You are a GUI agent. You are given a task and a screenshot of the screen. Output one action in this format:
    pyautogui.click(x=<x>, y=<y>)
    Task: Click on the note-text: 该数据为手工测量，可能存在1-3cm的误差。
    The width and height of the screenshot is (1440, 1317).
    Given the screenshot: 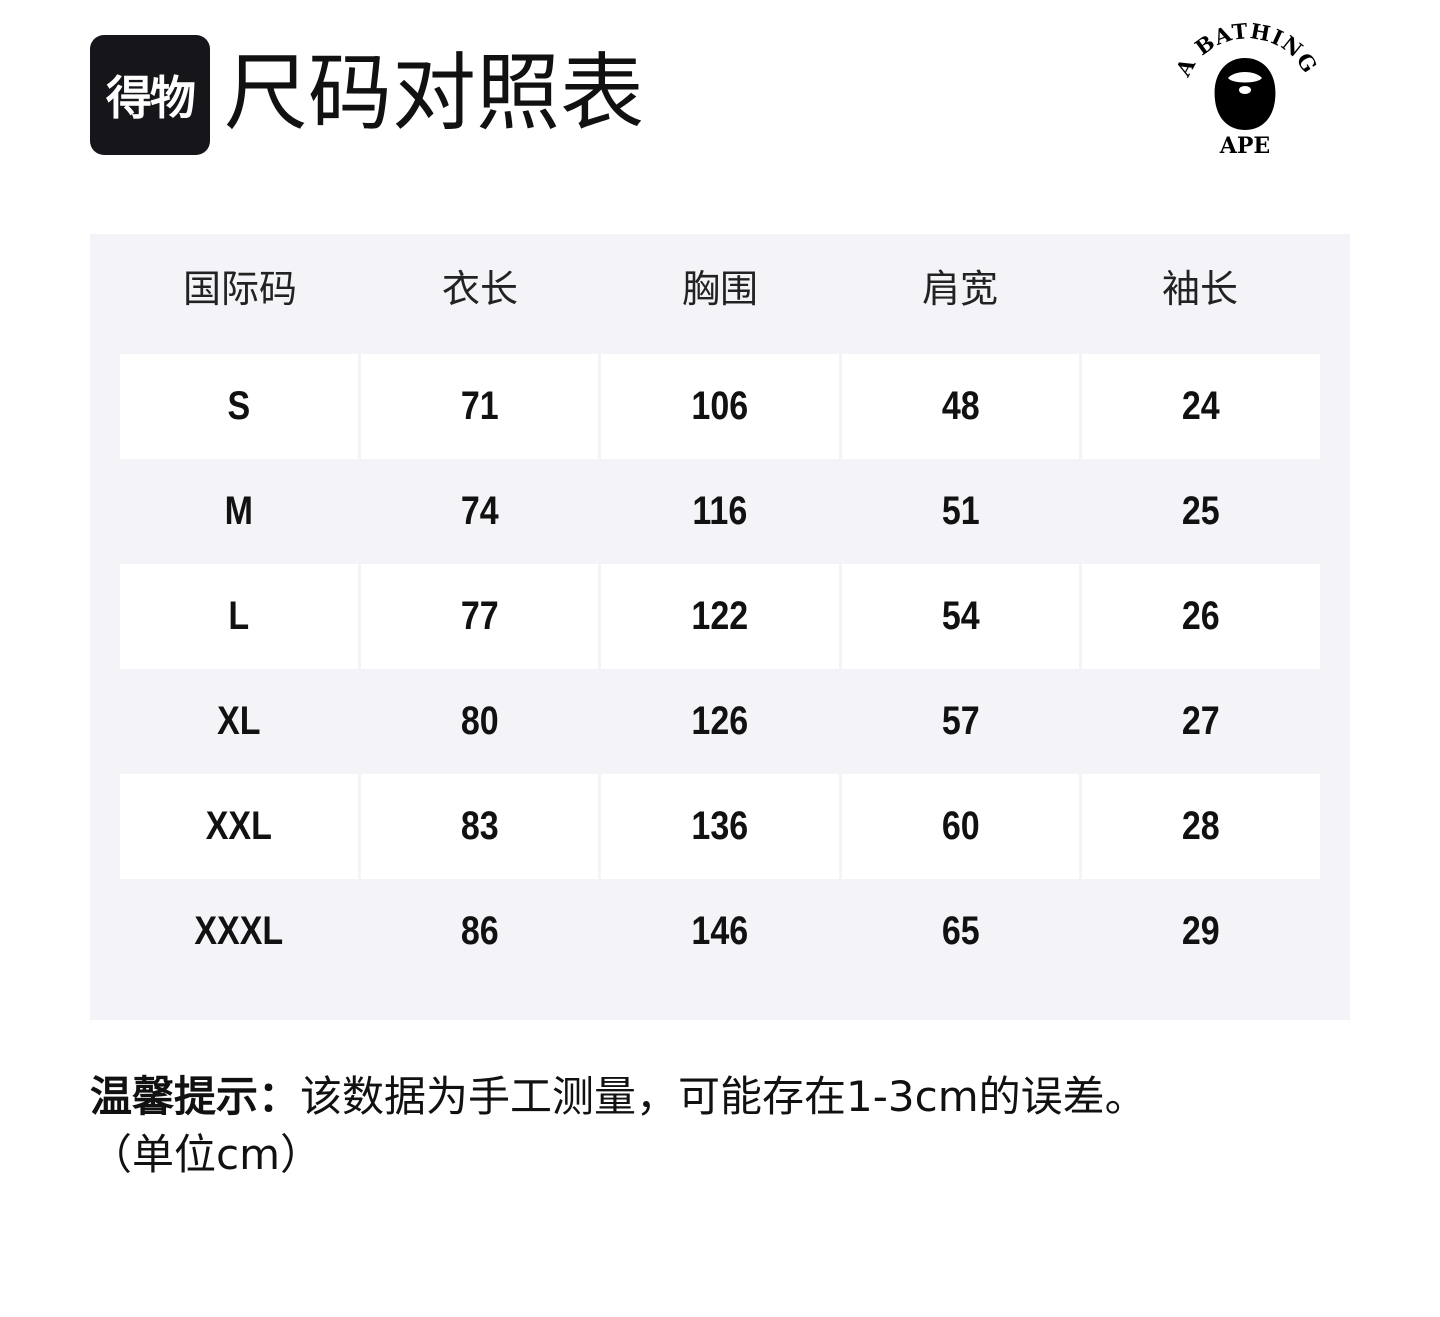 What is the action you would take?
    pyautogui.click(x=723, y=1096)
    